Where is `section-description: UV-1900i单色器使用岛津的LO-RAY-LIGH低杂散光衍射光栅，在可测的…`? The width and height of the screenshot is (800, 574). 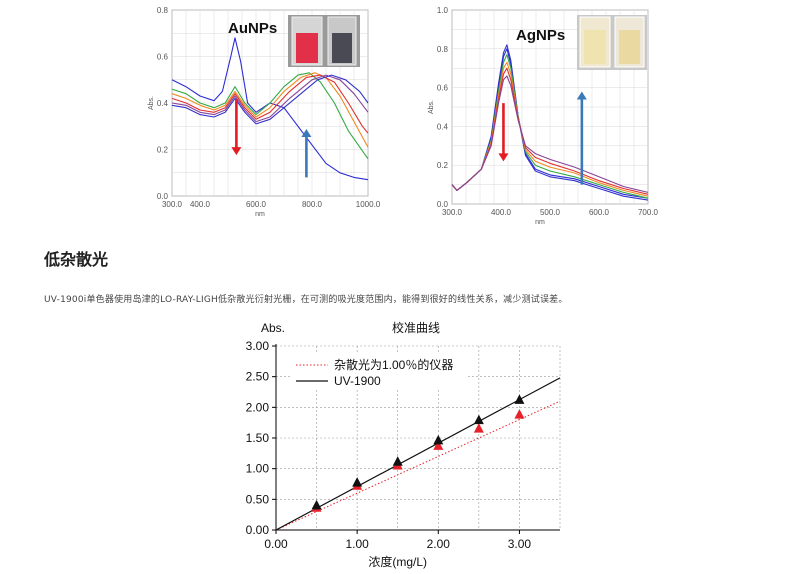 section-description: UV-1900i单色器使用岛津的LO-RAY-LIGH低杂散光衍射光栅，在可测的… is located at coordinates (306, 300).